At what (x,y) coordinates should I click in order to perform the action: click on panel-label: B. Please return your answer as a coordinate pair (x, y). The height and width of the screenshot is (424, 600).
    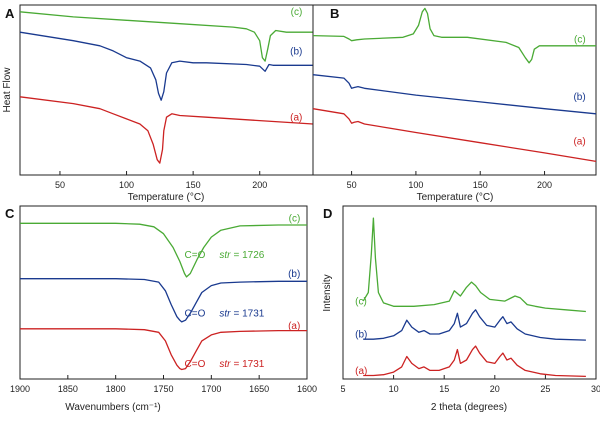
    Looking at the image, I should click on (334, 13).